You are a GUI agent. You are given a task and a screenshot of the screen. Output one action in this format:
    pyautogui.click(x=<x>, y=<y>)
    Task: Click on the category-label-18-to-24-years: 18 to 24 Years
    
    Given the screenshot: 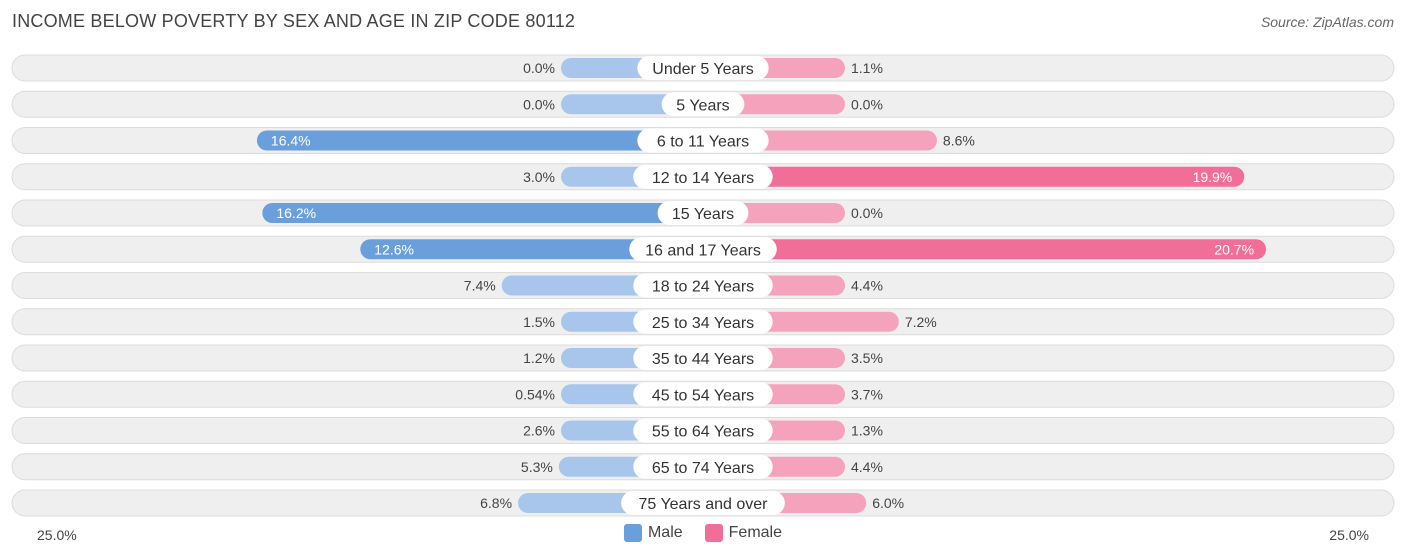 What is the action you would take?
    pyautogui.click(x=703, y=287)
    